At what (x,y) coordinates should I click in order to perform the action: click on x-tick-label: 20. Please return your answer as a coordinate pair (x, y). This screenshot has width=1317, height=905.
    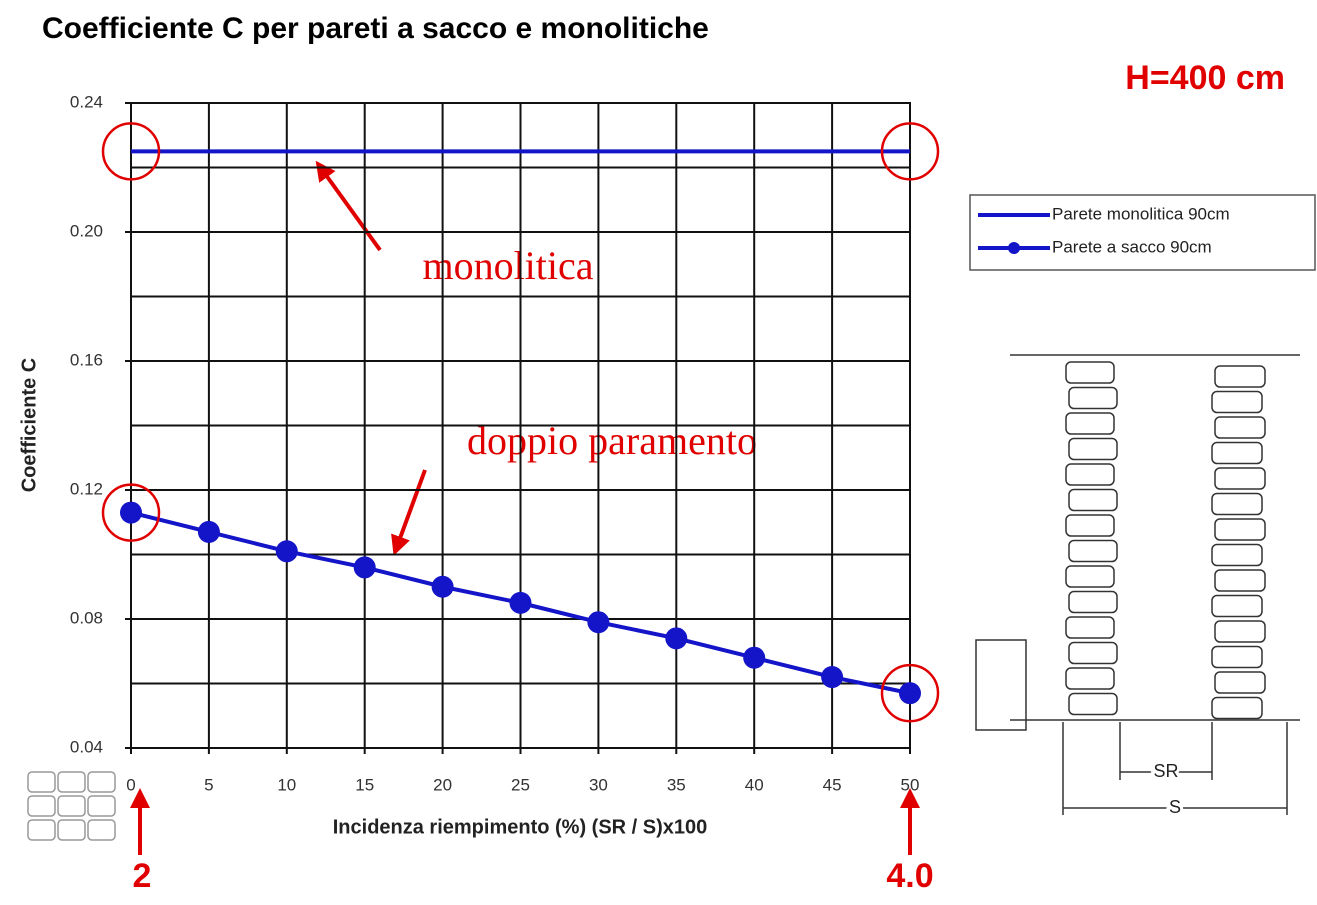
    Looking at the image, I should click on (442, 784).